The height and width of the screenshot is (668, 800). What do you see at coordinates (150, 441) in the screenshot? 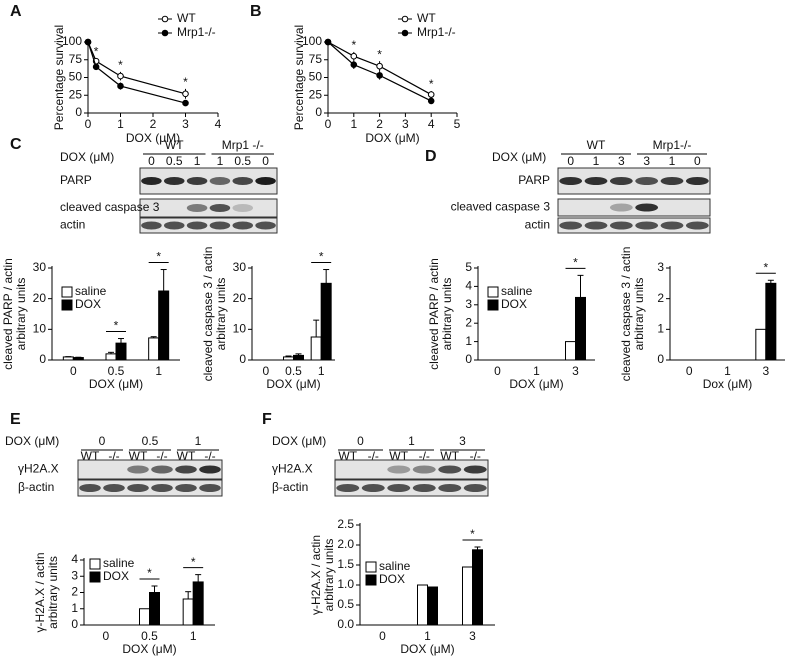
I see `blot-group: 0.5` at bounding box center [150, 441].